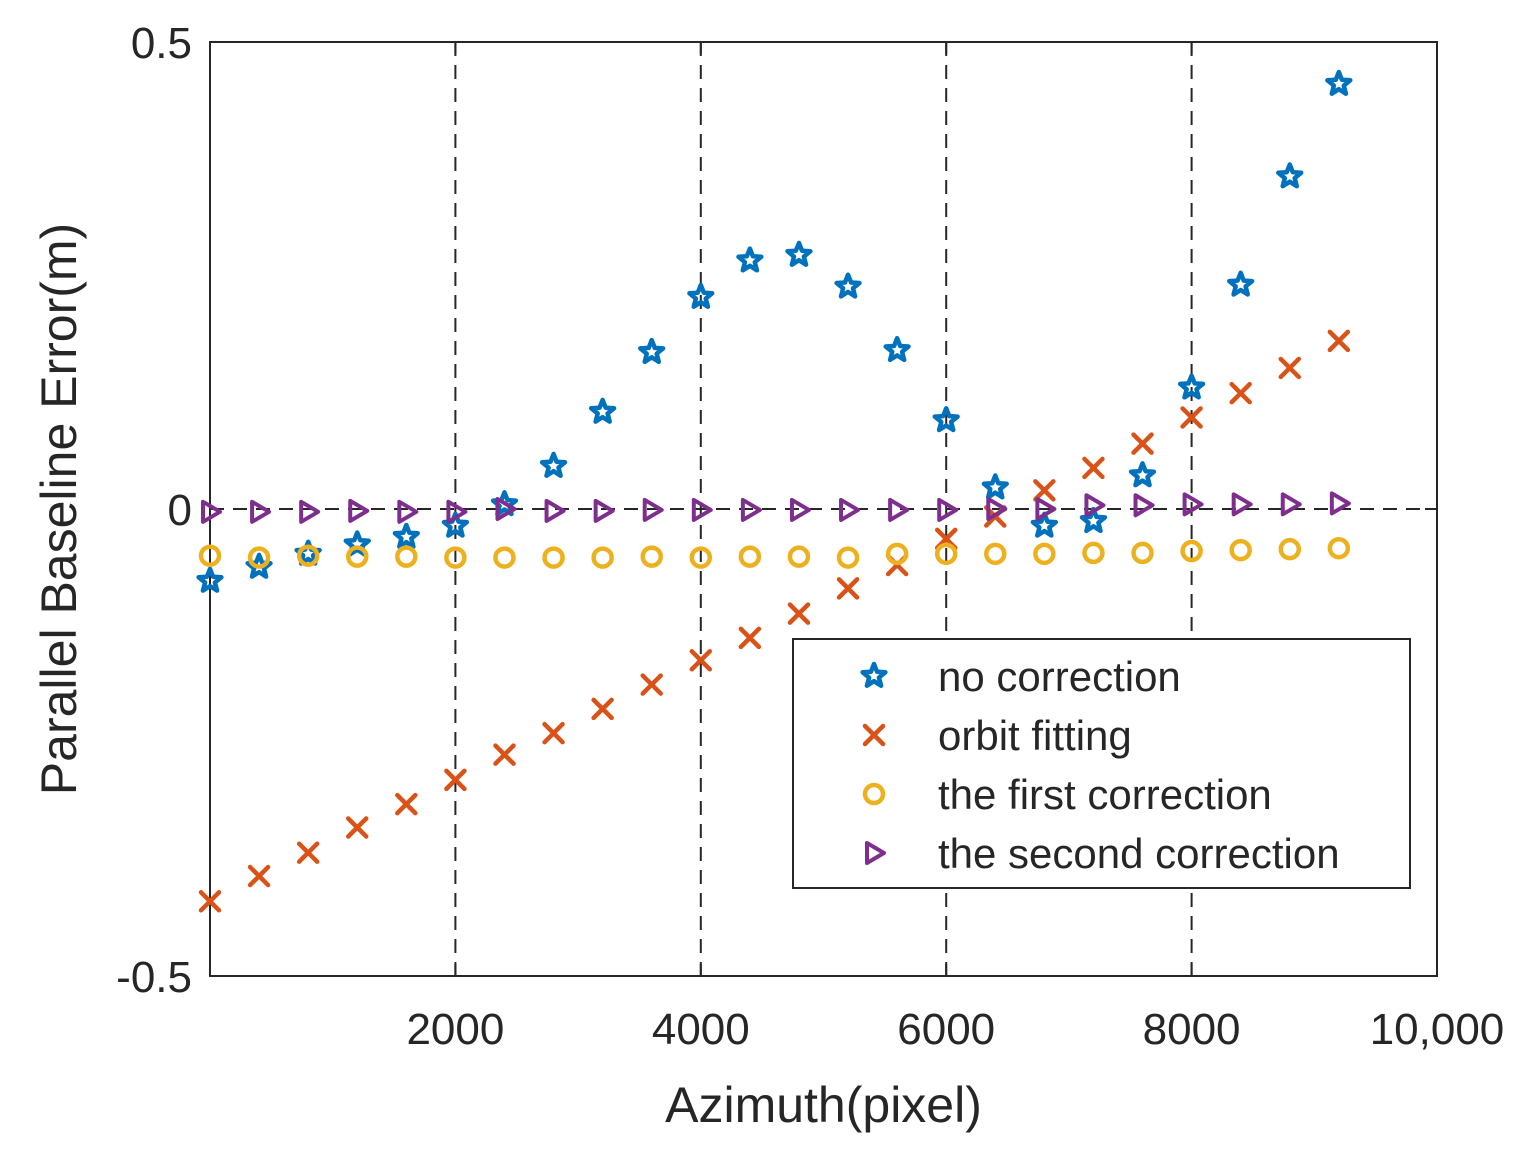 The width and height of the screenshot is (1524, 1159). Describe the element at coordinates (874, 794) in the screenshot. I see `legend-marker-the-first-correction` at that location.